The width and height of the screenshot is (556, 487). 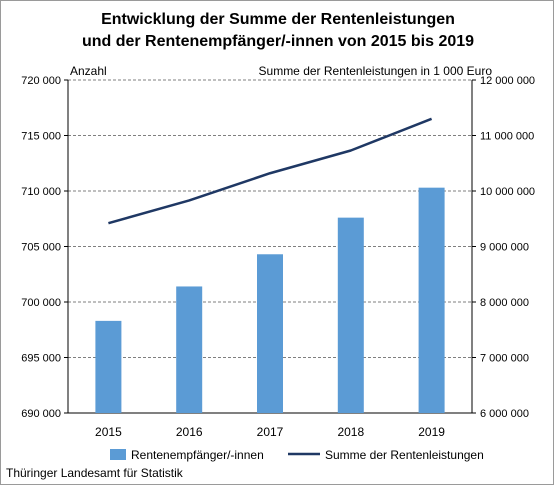 I want to click on right-tick-label: 12 000 000, so click(x=507, y=81).